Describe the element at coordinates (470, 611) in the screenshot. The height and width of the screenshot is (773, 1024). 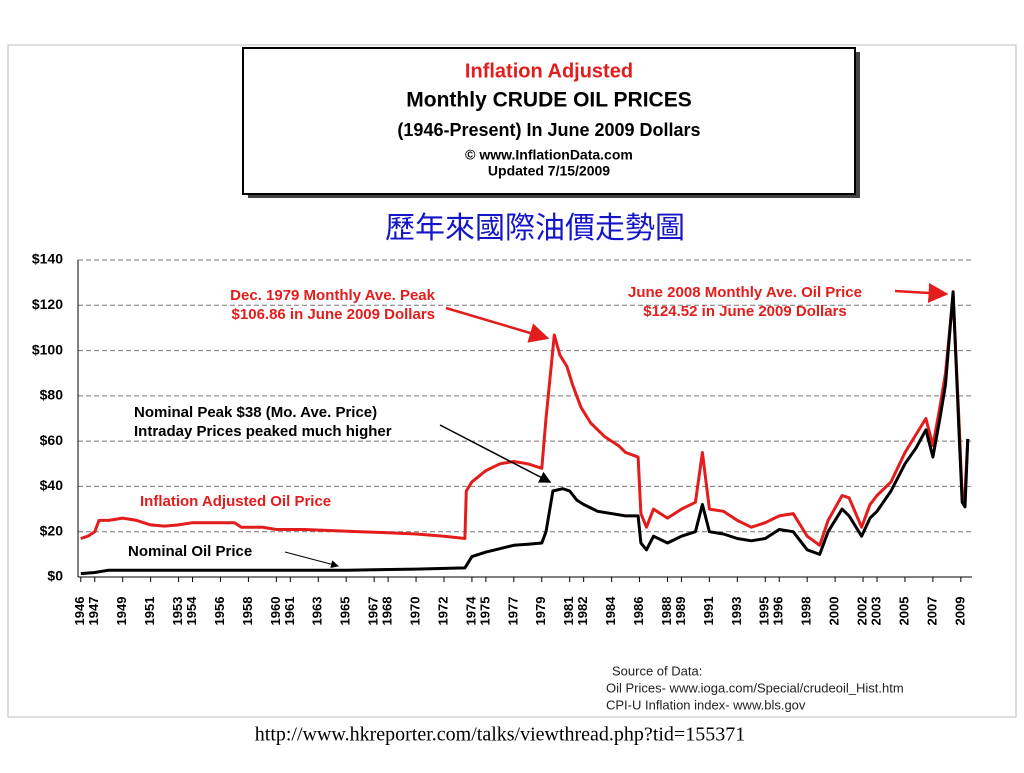
I see `x-tick-label: 1974` at that location.